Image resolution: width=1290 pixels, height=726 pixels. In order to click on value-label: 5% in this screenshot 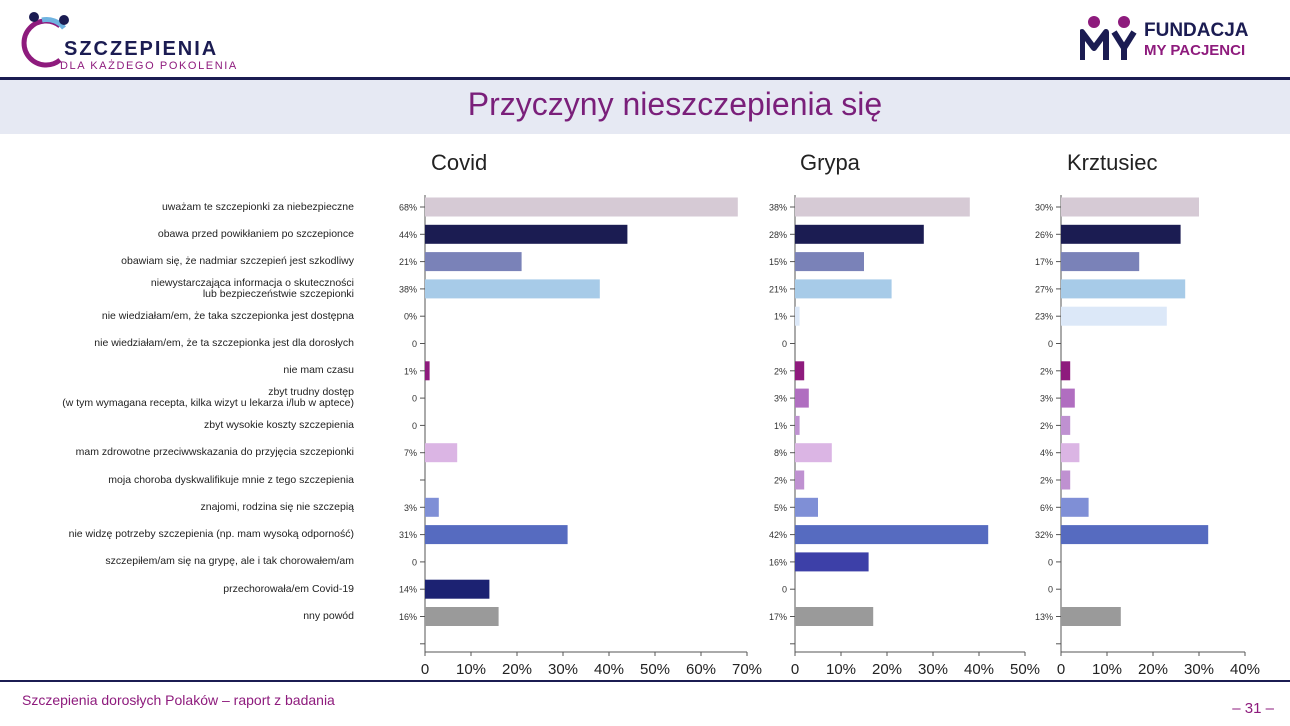, I will do `click(780, 508)`.